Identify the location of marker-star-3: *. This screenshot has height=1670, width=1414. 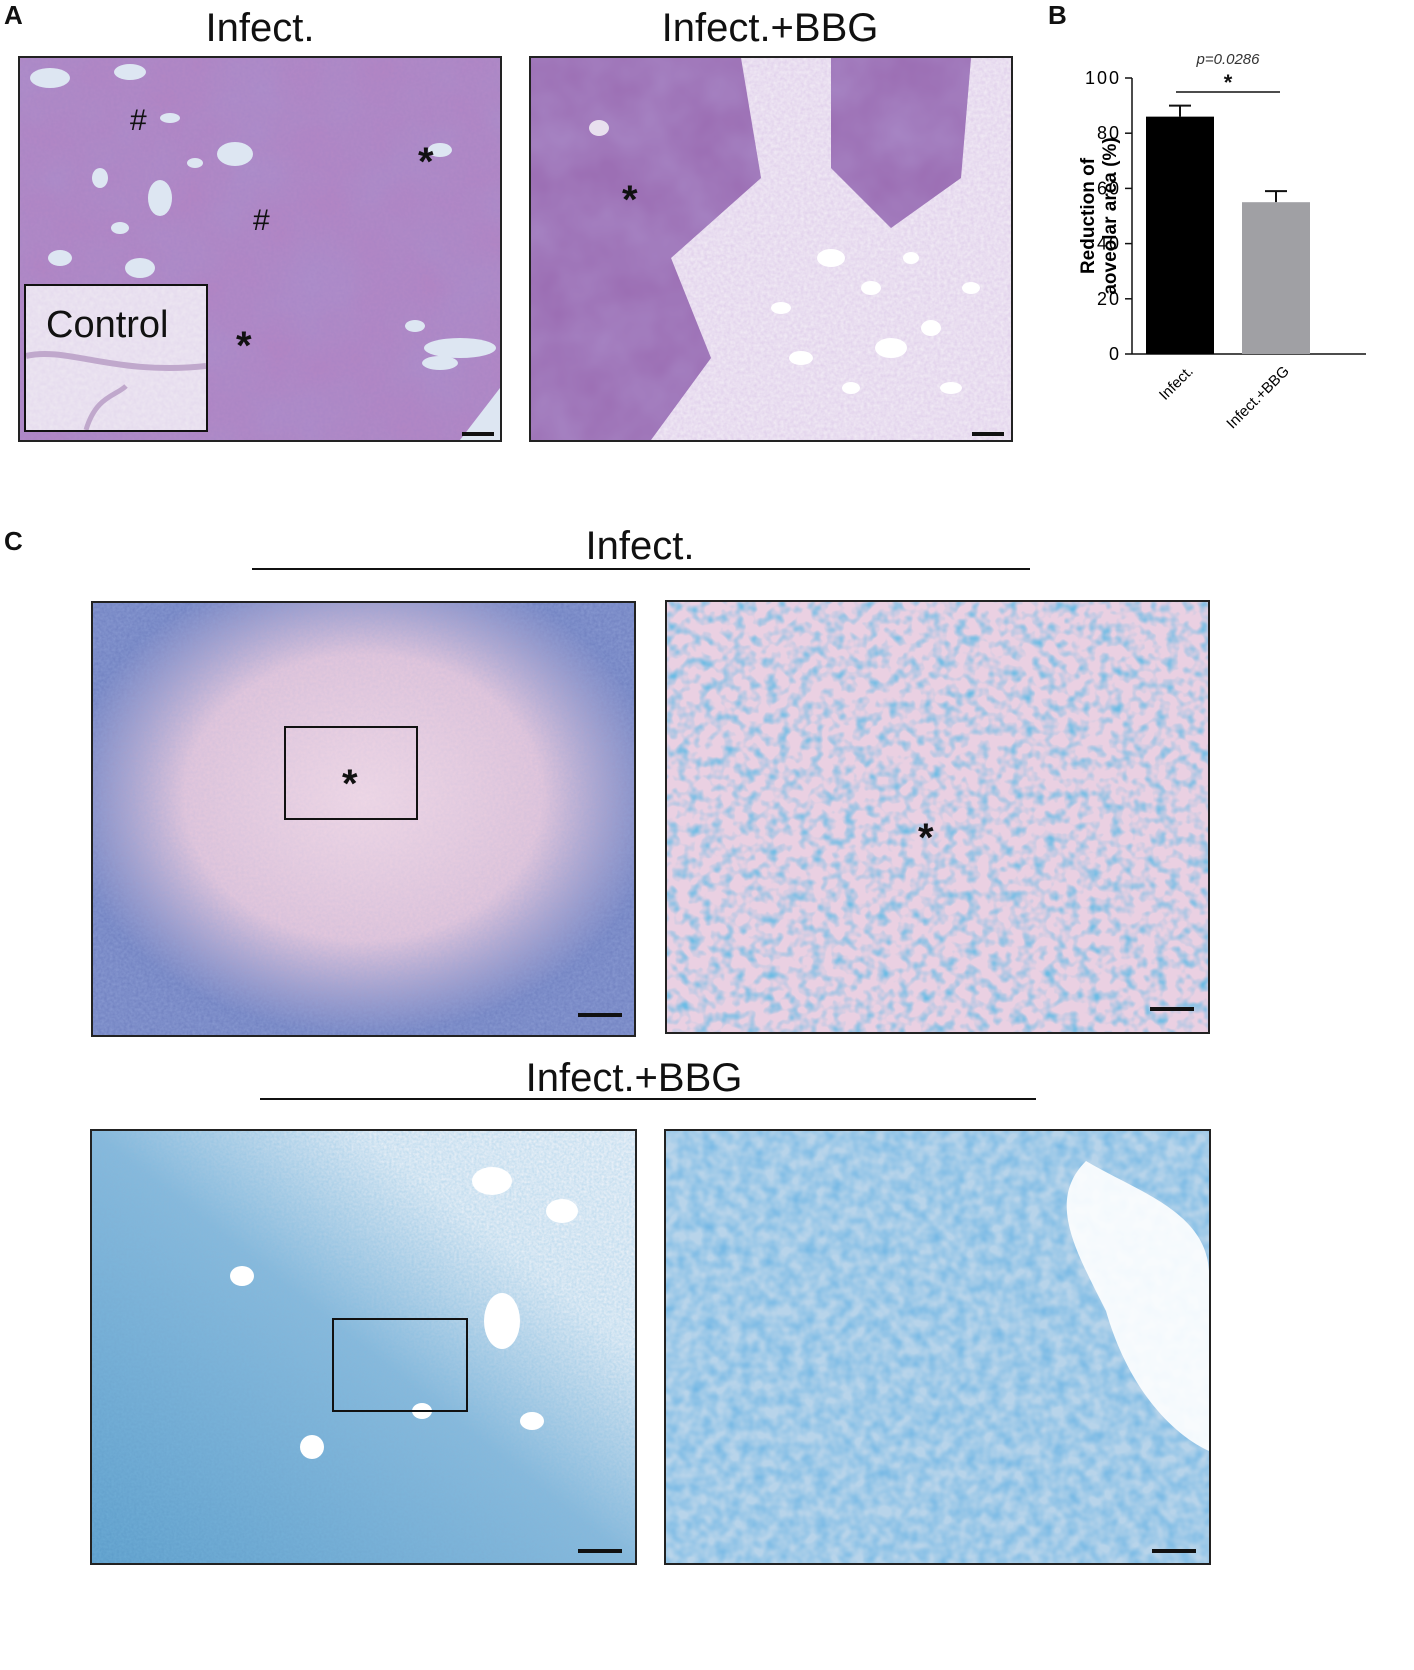
(630, 200).